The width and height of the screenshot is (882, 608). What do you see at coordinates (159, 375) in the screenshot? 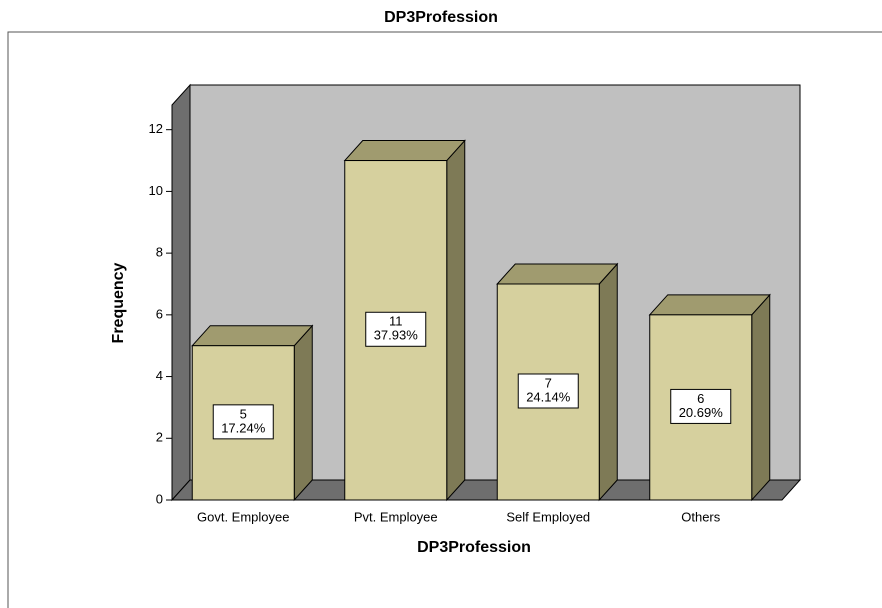
I see `y-tick-label: 4` at bounding box center [159, 375].